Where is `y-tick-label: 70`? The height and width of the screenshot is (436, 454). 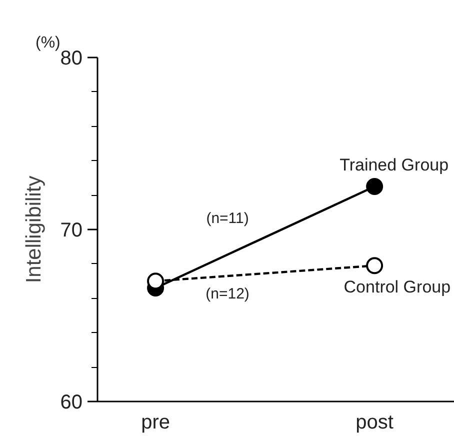
y-tick-label: 70 is located at coordinates (71, 231).